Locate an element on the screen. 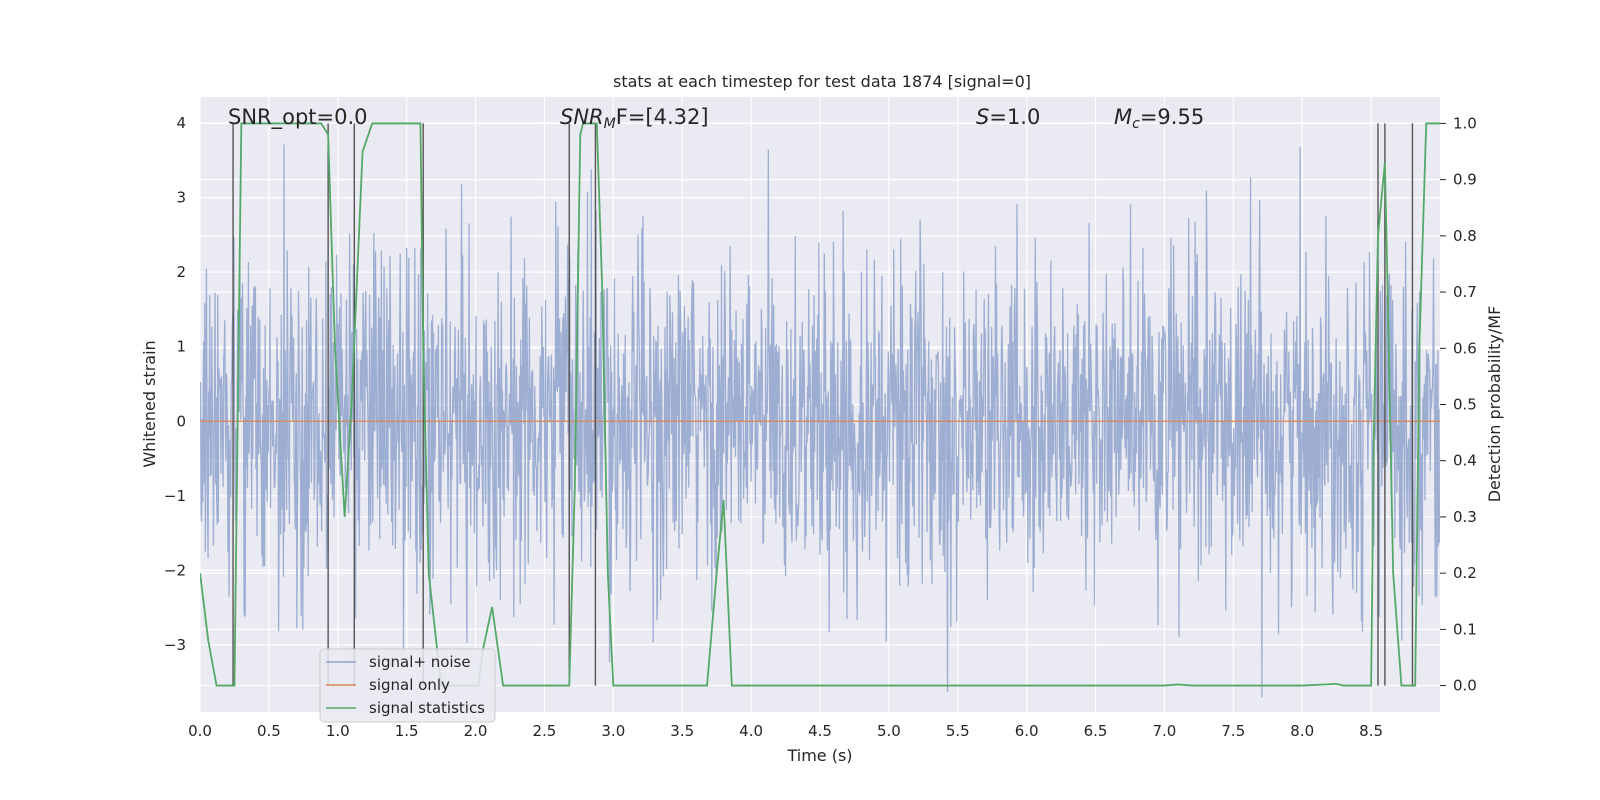 This screenshot has height=800, width=1600. annotation-s-label: S is located at coordinates (982, 117).